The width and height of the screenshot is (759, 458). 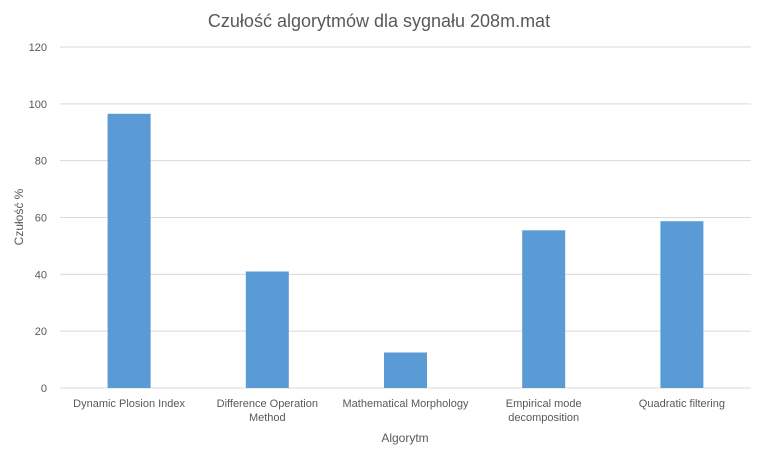 What do you see at coordinates (41, 275) in the screenshot?
I see `y-tick-label: 40` at bounding box center [41, 275].